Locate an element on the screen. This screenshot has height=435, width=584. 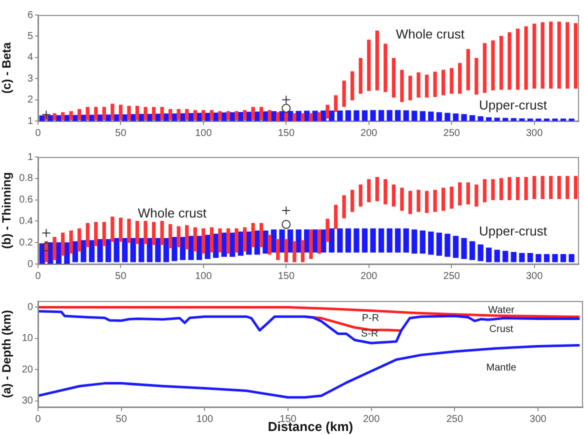
annotation: Water is located at coordinates (502, 310).